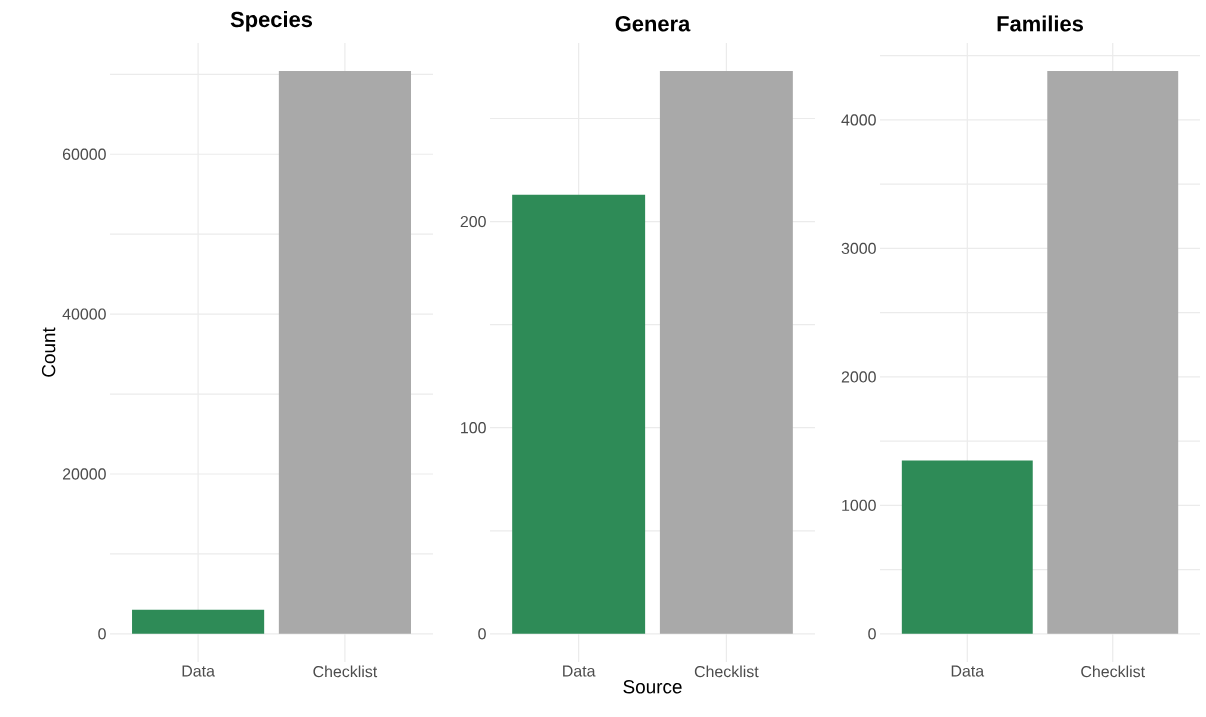  I want to click on y-axis-title: Count, so click(48, 352).